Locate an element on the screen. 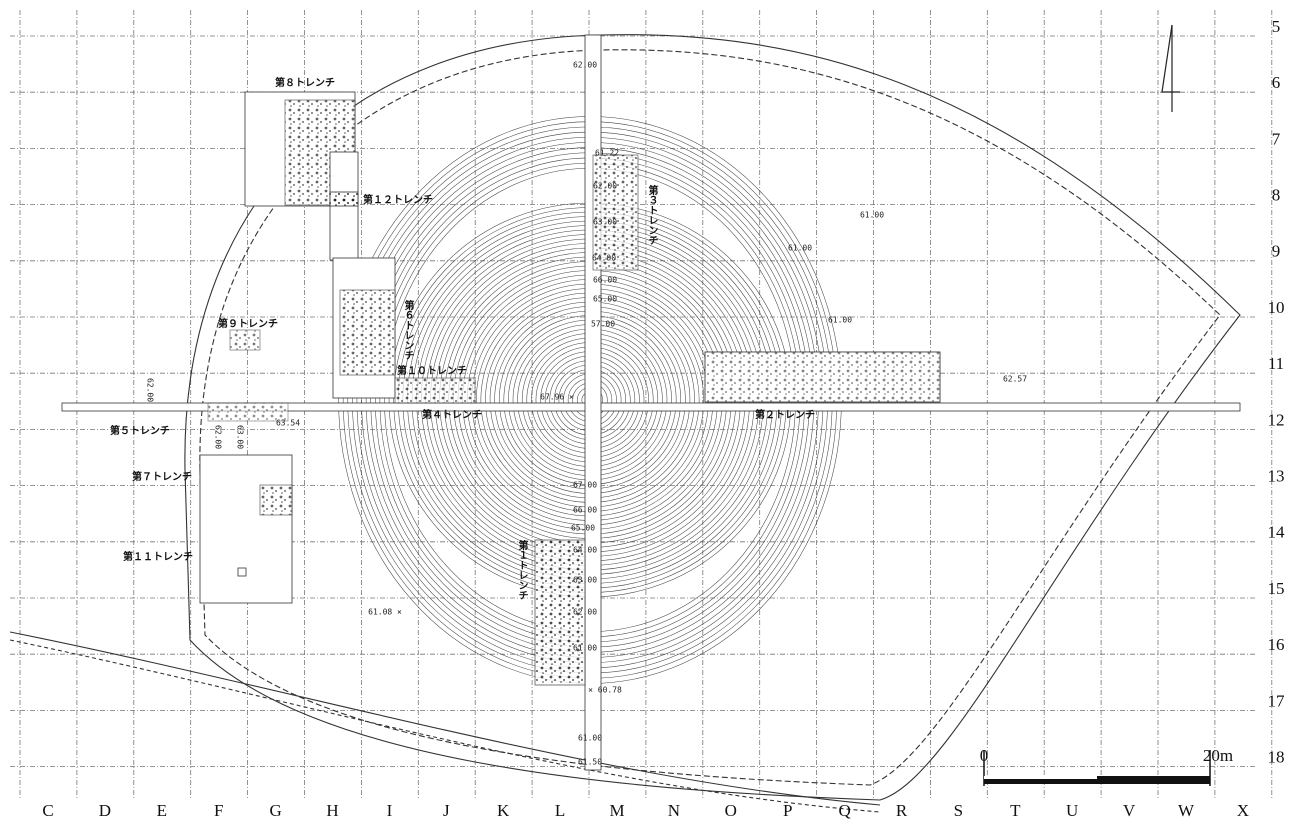 Image resolution: width=1294 pixels, height=823 pixels. column-label: J is located at coordinates (446, 810).